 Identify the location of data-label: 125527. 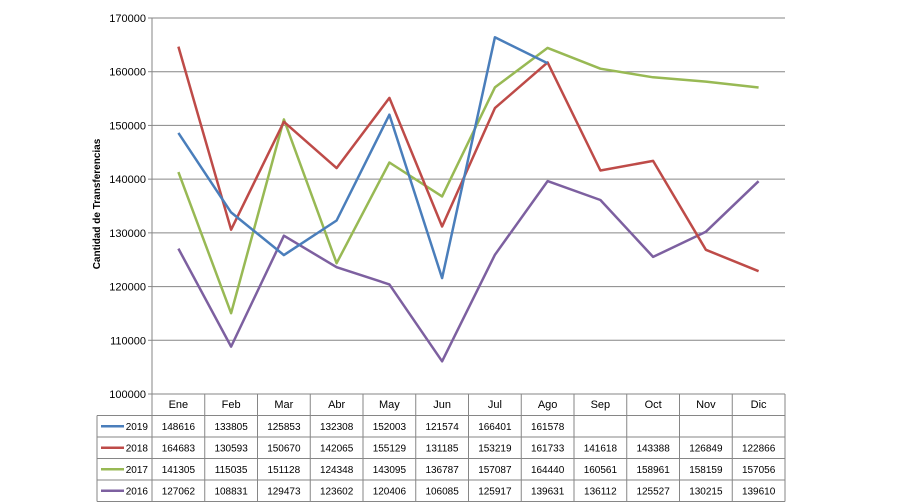
(653, 491).